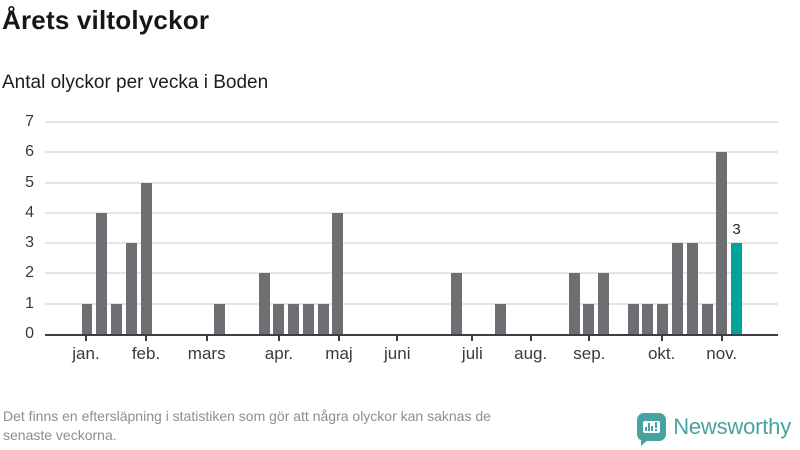  What do you see at coordinates (721, 337) in the screenshot?
I see `x-axis-tick-nov` at bounding box center [721, 337].